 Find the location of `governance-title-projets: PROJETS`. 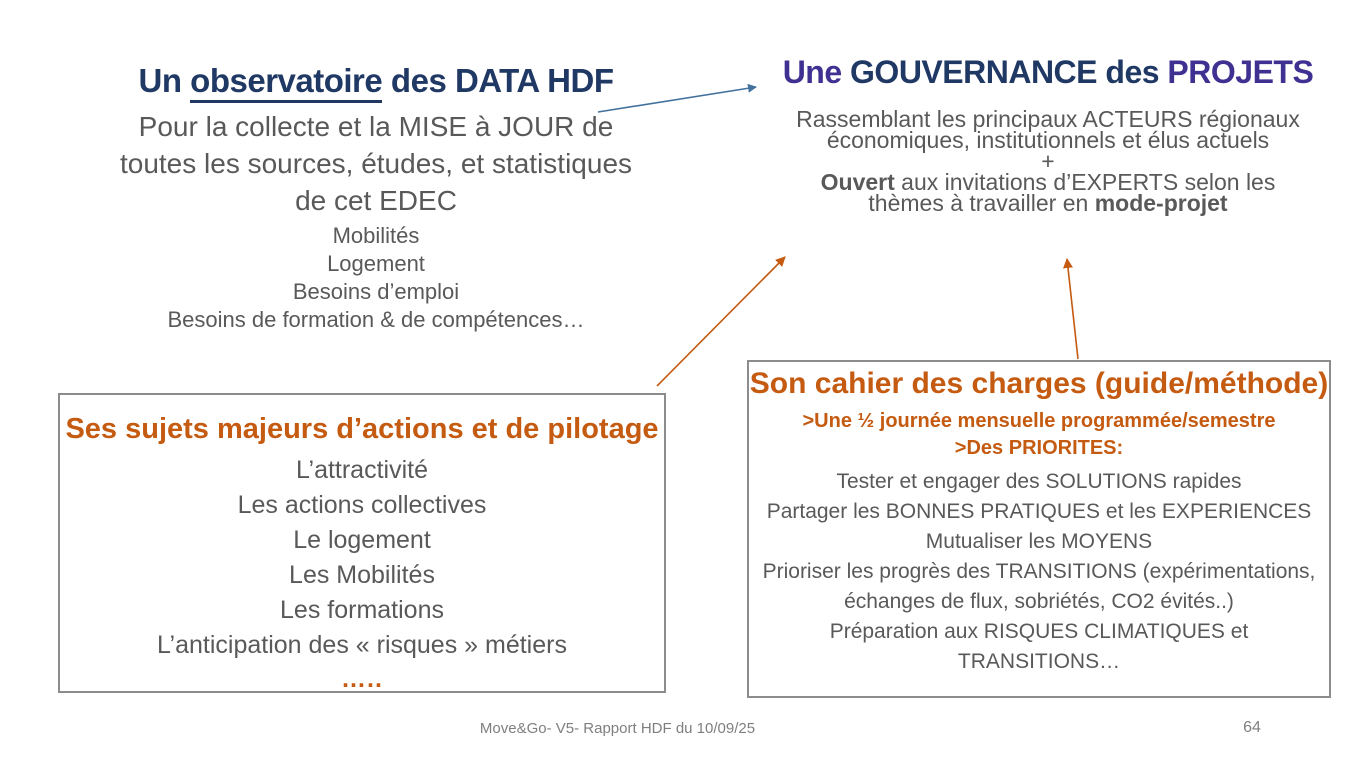

governance-title-projets: PROJETS is located at coordinates (1240, 72).